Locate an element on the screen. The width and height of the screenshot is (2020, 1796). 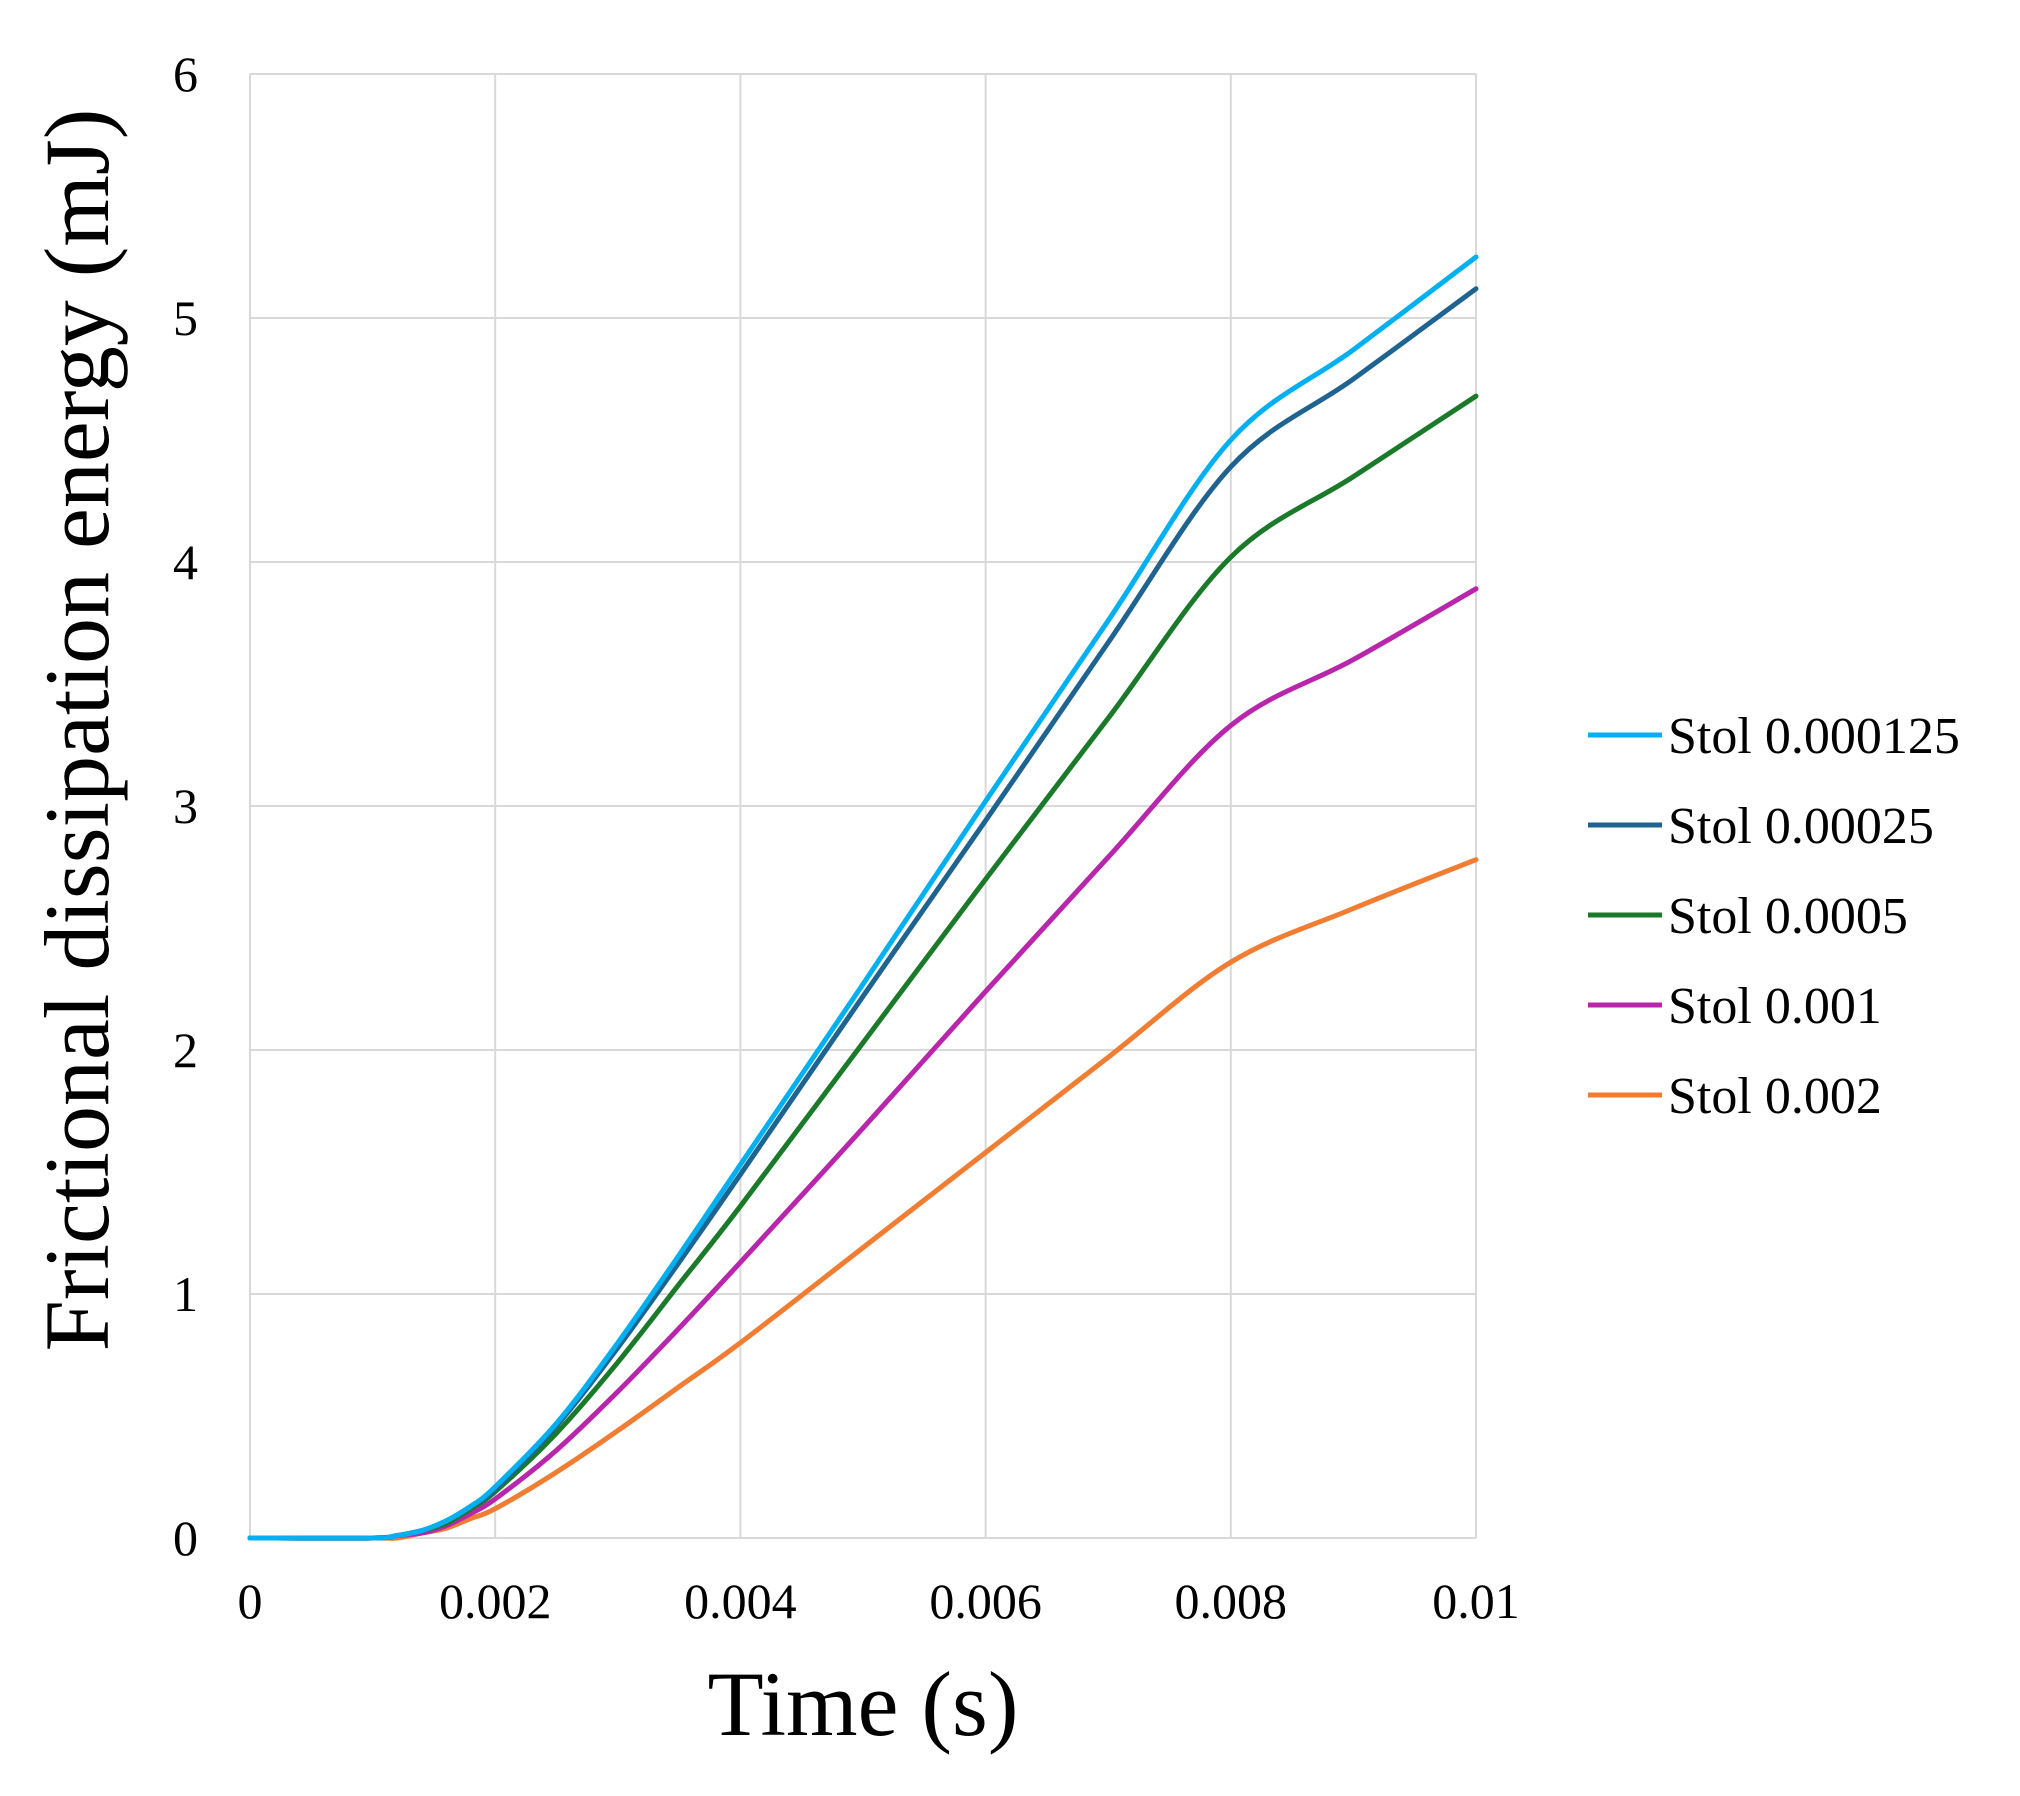
legend-label-0: Stol 0.000125 is located at coordinates (1814, 736).